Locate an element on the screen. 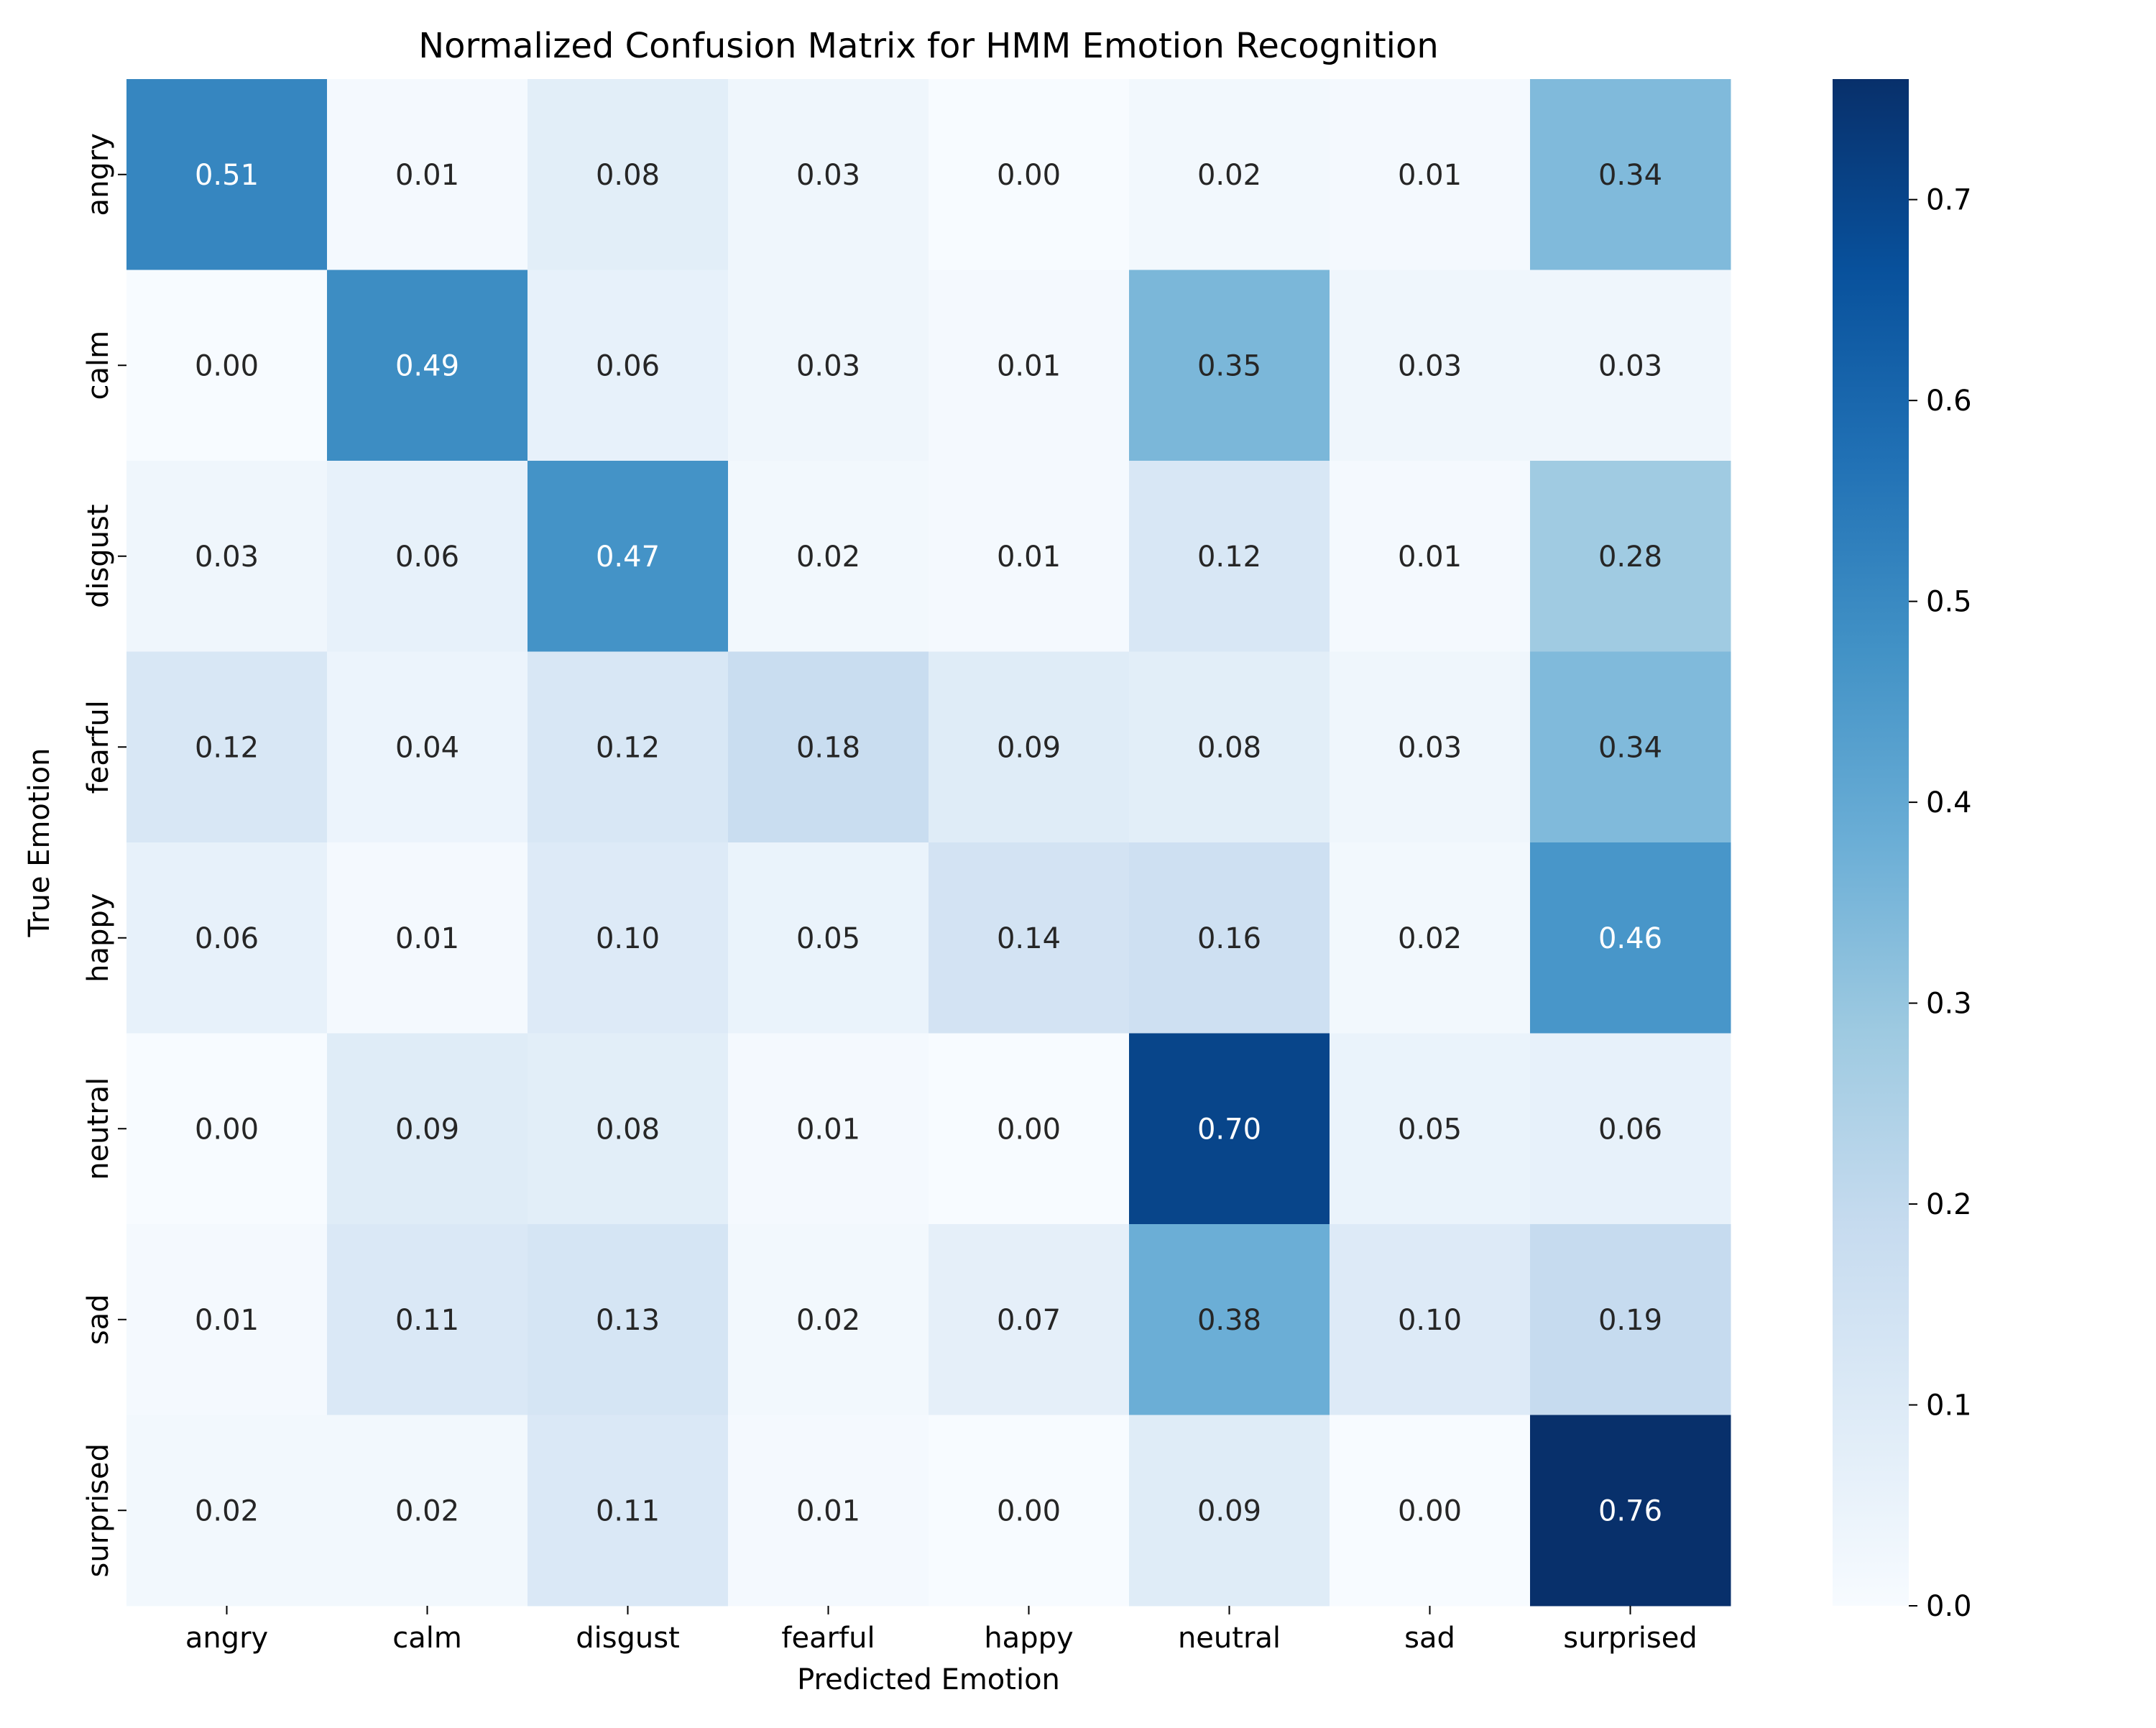  cell-value-label: 0.06 is located at coordinates (227, 938).